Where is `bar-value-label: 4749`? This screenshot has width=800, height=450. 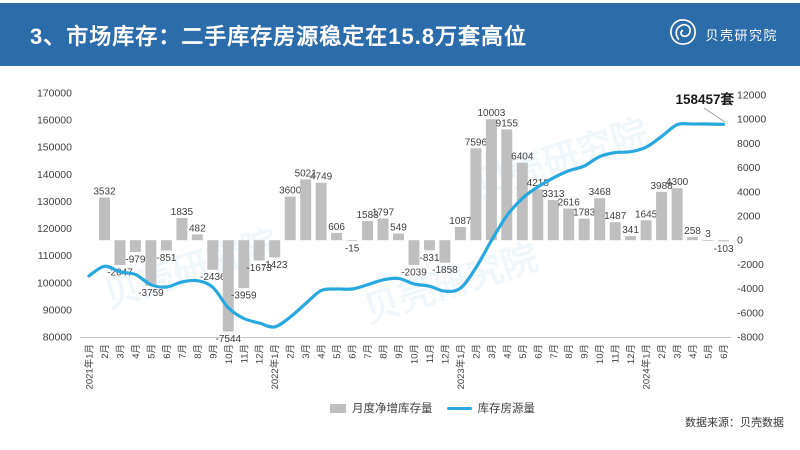
bar-value-label: 4749 is located at coordinates (321, 177).